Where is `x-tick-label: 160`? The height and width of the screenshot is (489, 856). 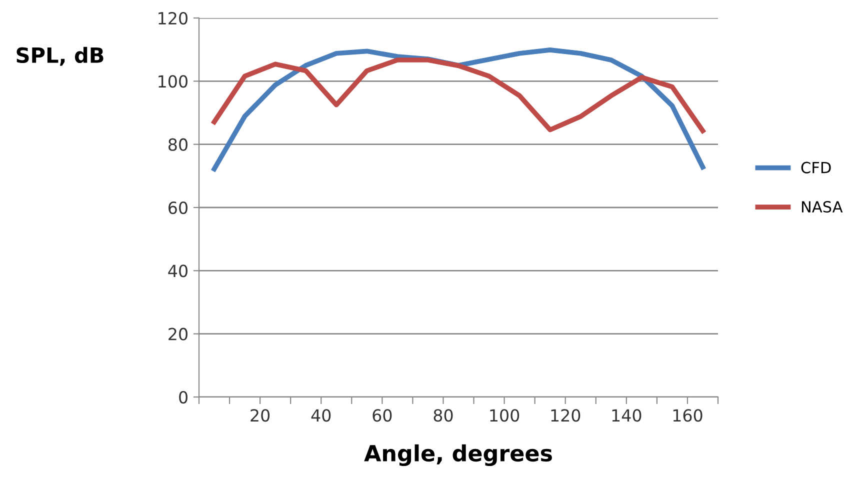
x-tick-label: 160 is located at coordinates (687, 415).